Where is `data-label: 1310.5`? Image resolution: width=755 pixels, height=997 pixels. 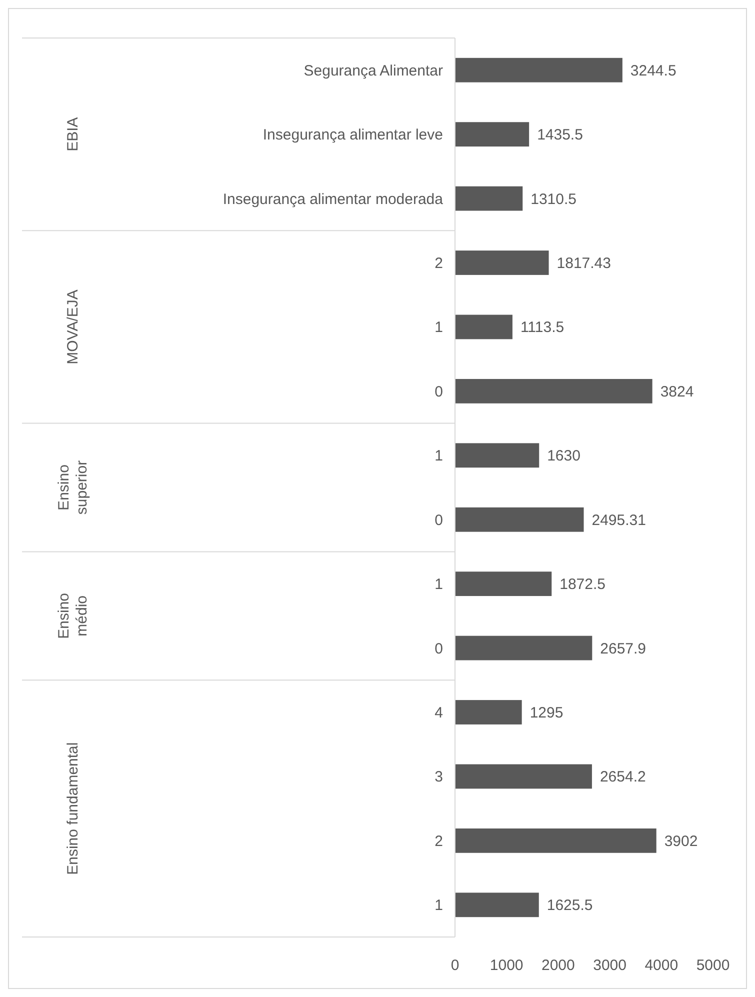
data-label: 1310.5 is located at coordinates (553, 199).